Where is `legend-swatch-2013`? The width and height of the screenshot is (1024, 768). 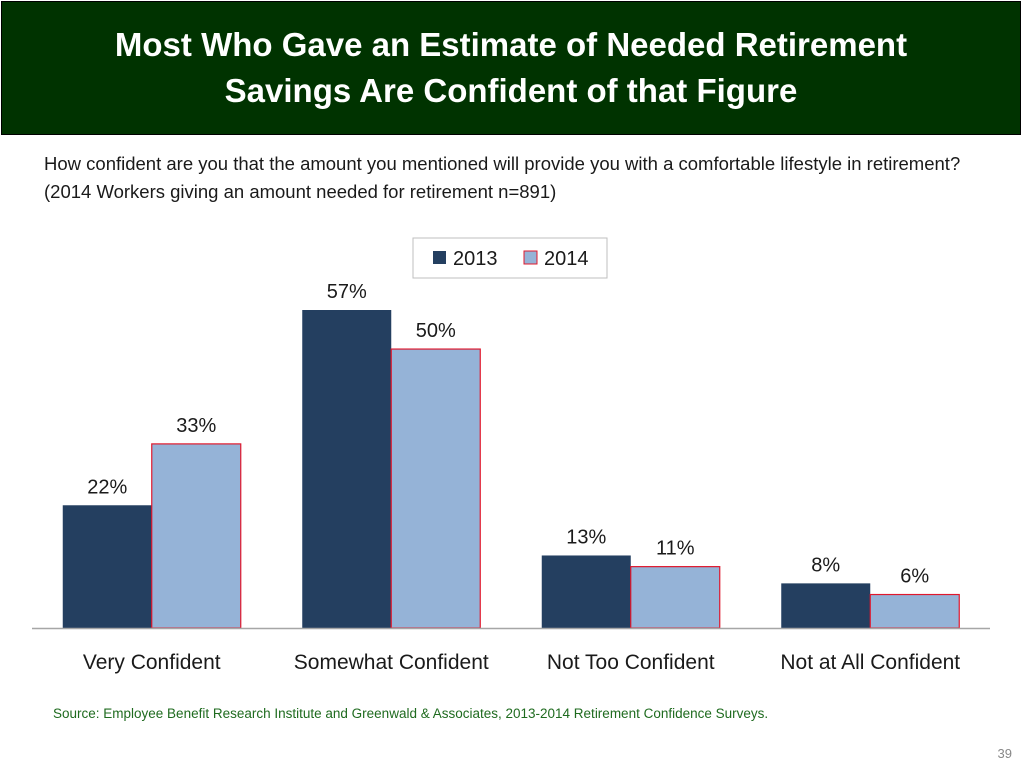
legend-swatch-2013 is located at coordinates (439, 257).